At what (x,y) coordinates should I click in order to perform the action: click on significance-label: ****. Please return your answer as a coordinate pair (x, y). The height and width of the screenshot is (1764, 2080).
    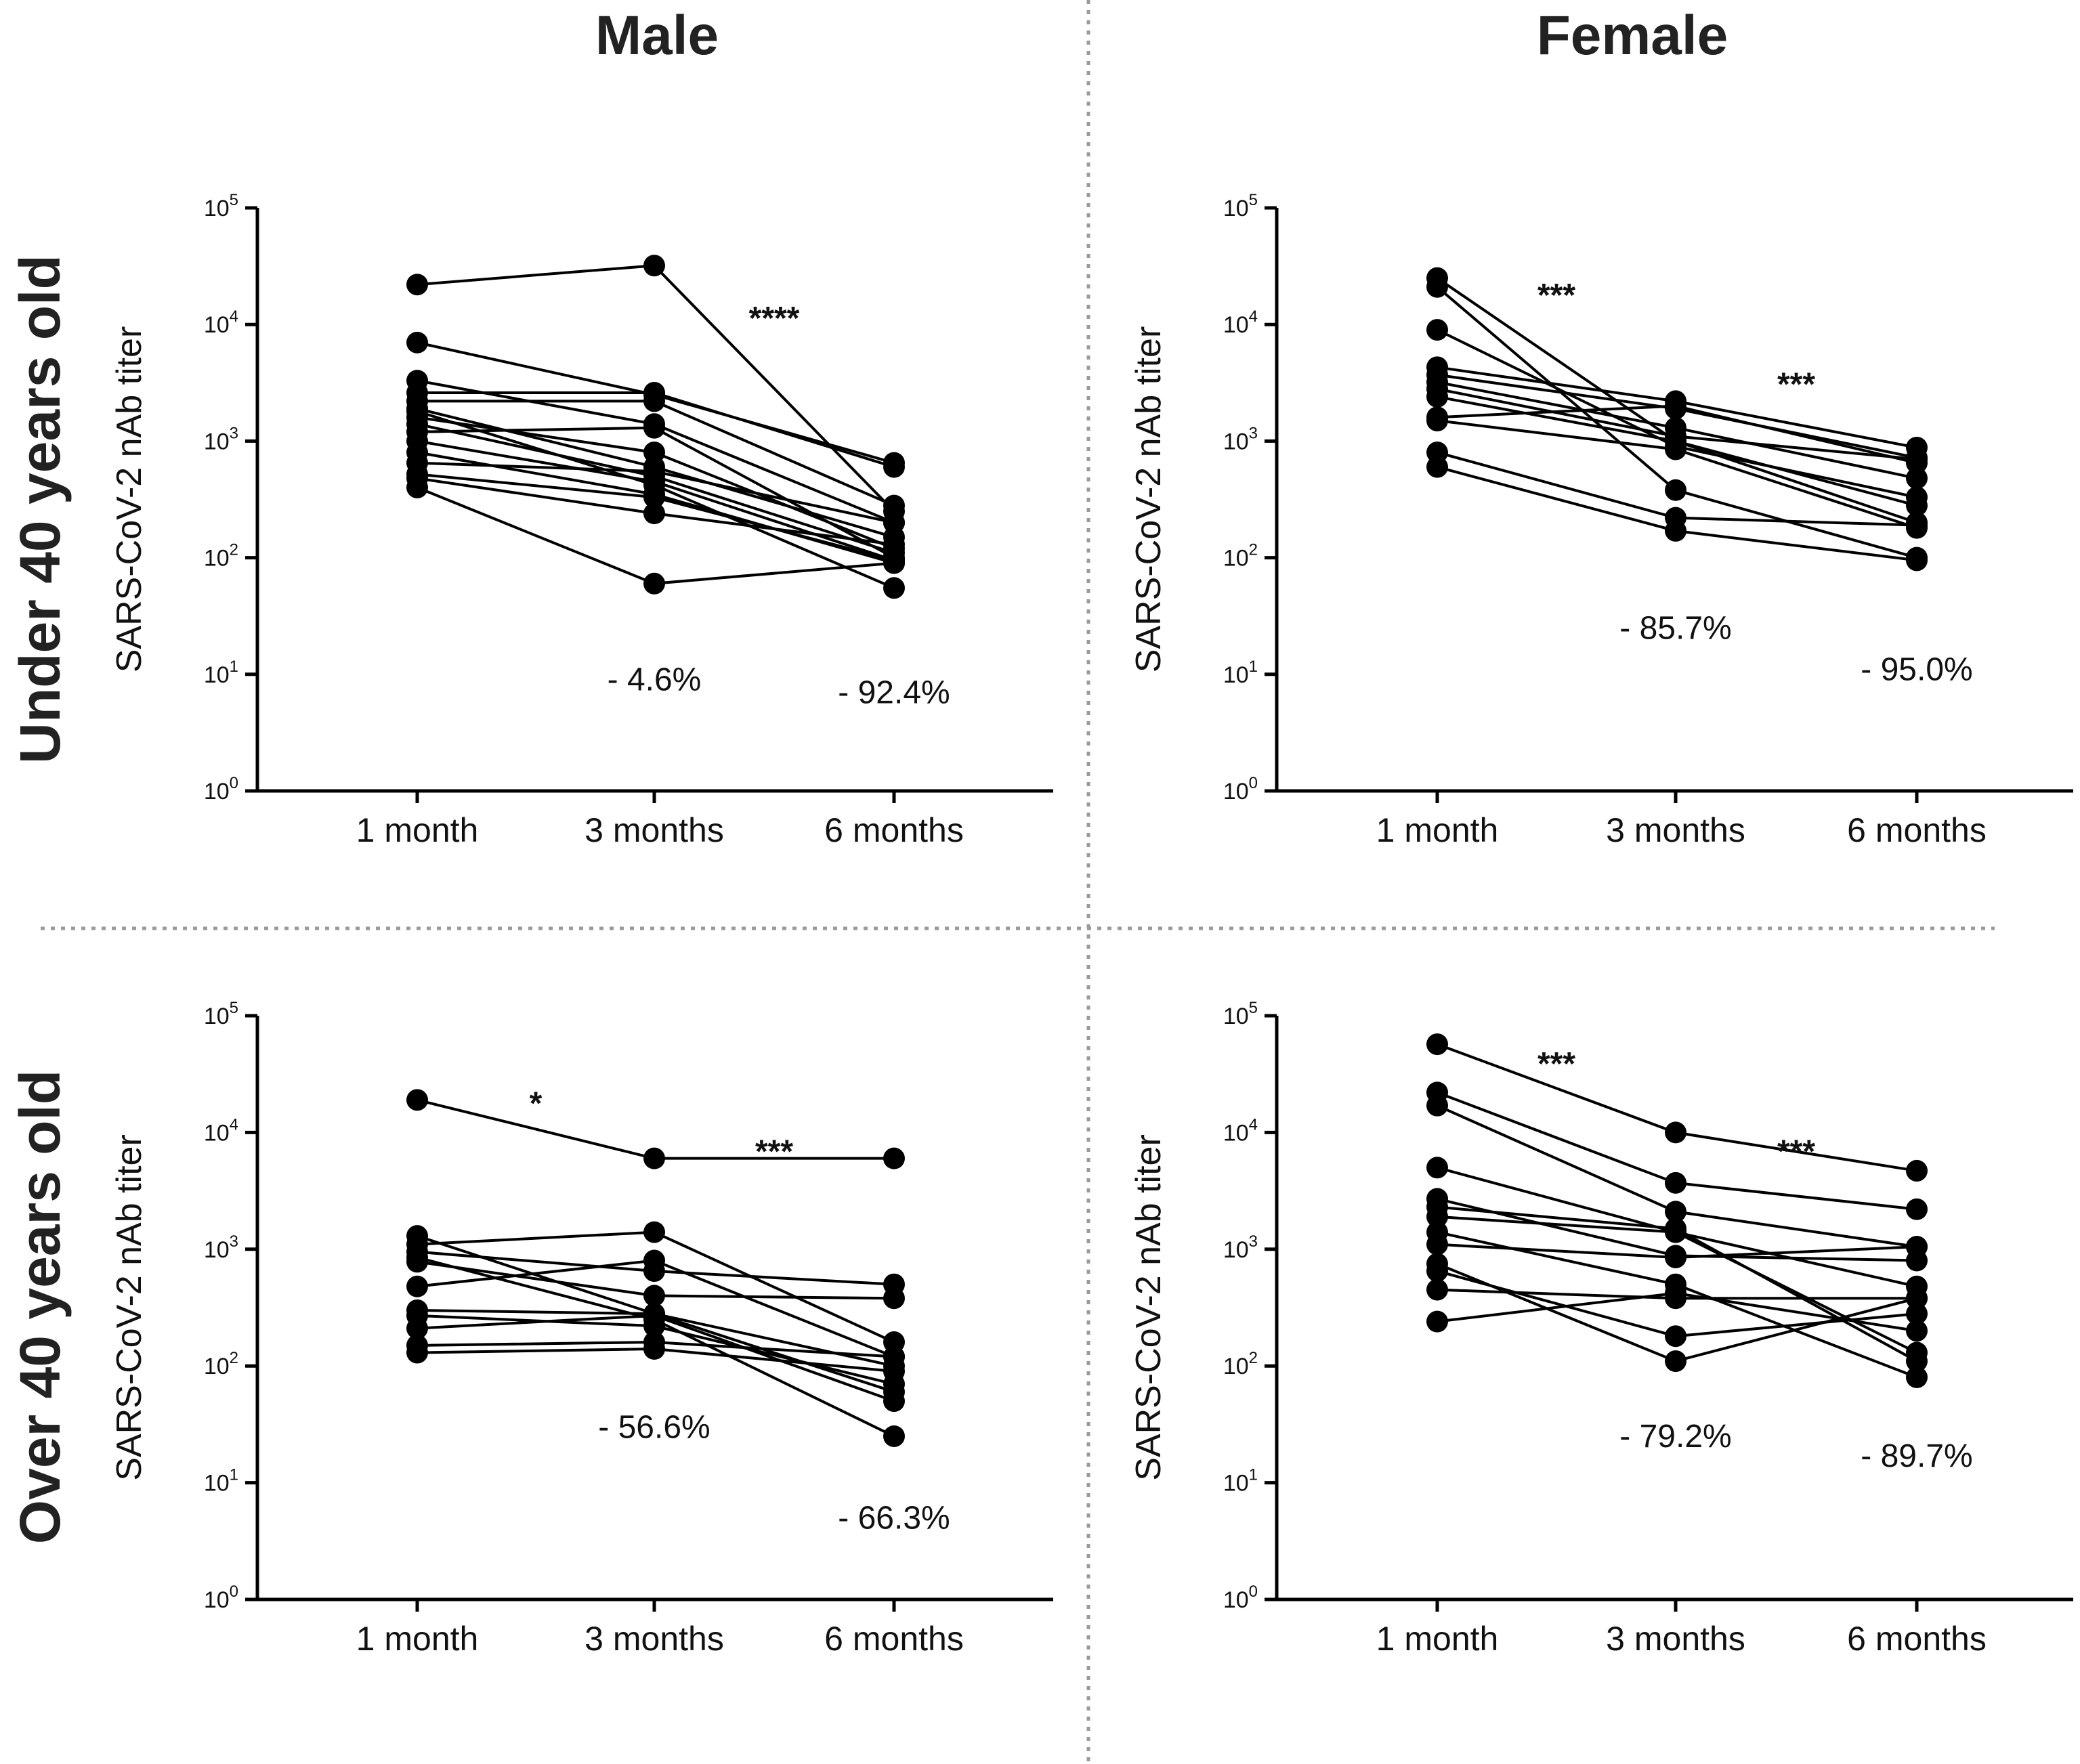
    Looking at the image, I should click on (774, 319).